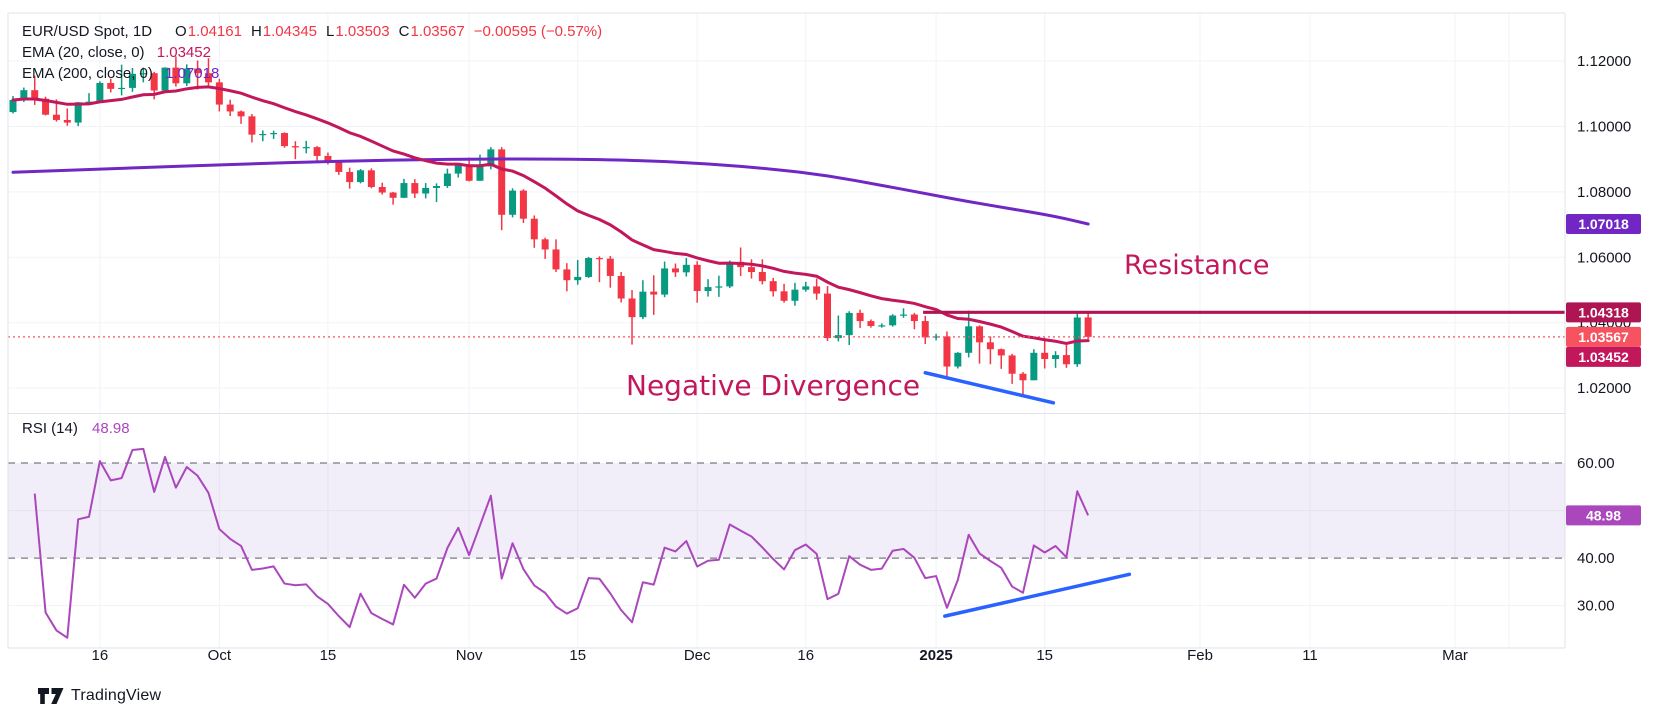 This screenshot has height=718, width=1654. I want to click on ema200-value: 1.07018, so click(192, 73).